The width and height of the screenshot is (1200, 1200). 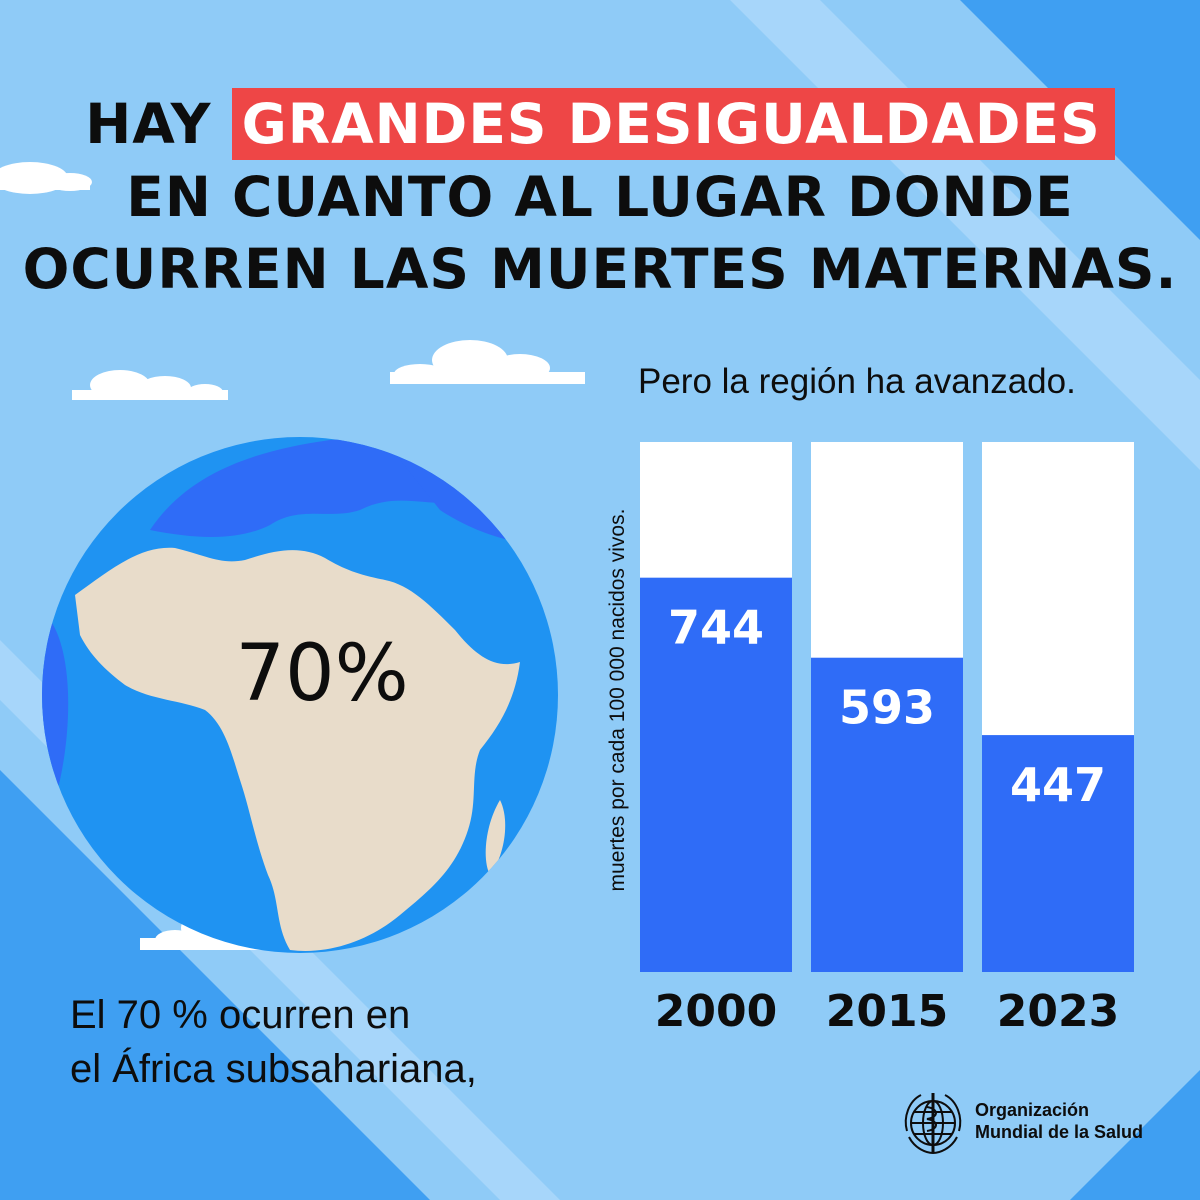 I want to click on headline-highlight: GRANDES DESIGUALDADES, so click(x=673, y=124).